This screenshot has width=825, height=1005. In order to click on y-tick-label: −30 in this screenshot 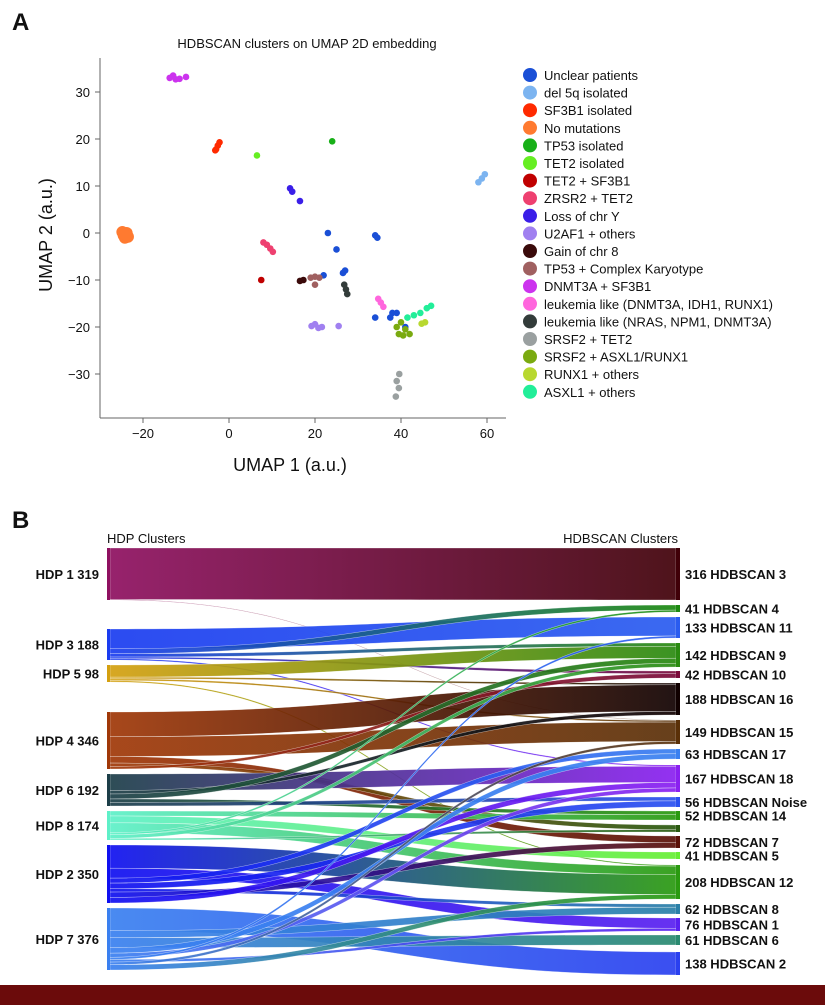, I will do `click(79, 374)`.